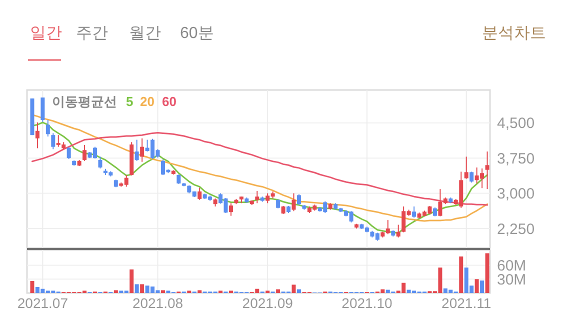 The height and width of the screenshot is (332, 562). What do you see at coordinates (169, 101) in the screenshot?
I see `series-label: 60` at bounding box center [169, 101].